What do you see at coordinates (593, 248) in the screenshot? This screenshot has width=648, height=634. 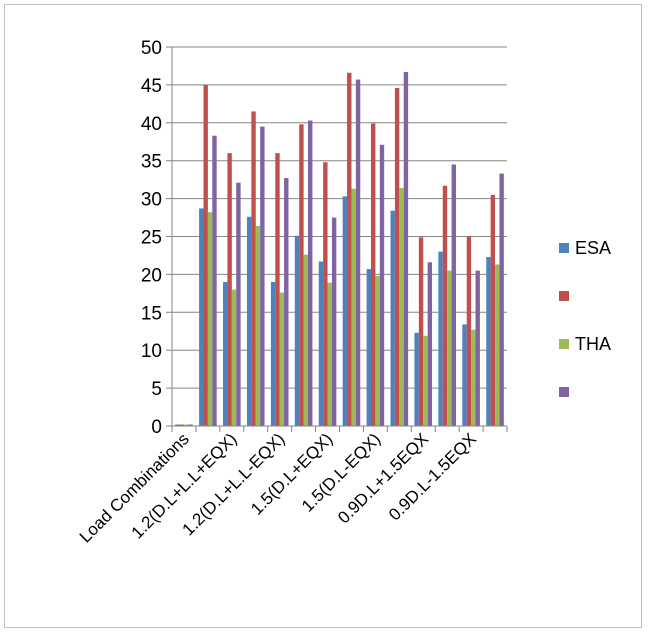 I see `legend-label: ESA` at bounding box center [593, 248].